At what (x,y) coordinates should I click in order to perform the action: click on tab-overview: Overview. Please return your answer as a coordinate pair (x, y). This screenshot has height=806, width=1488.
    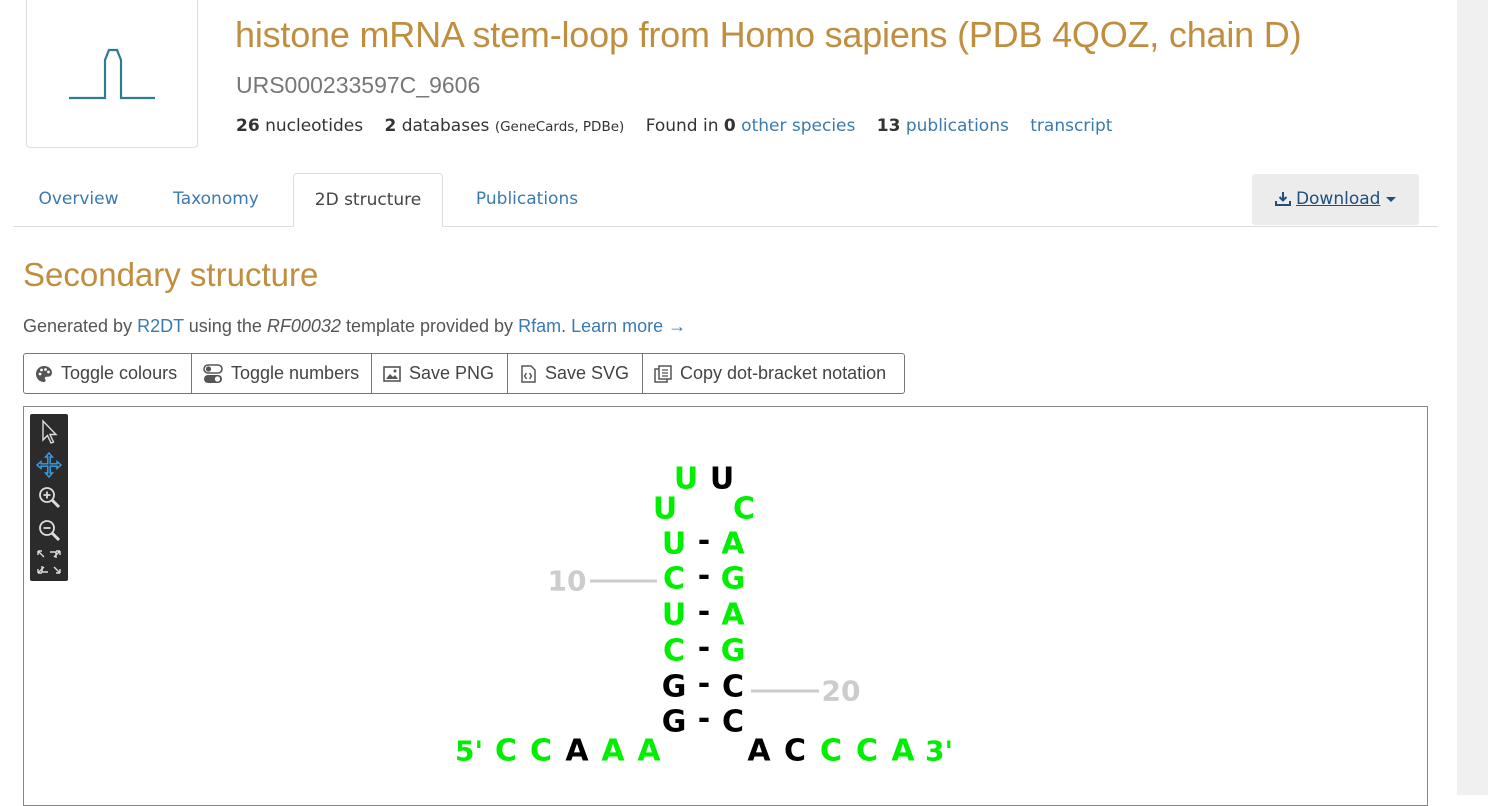
    Looking at the image, I should click on (78, 199).